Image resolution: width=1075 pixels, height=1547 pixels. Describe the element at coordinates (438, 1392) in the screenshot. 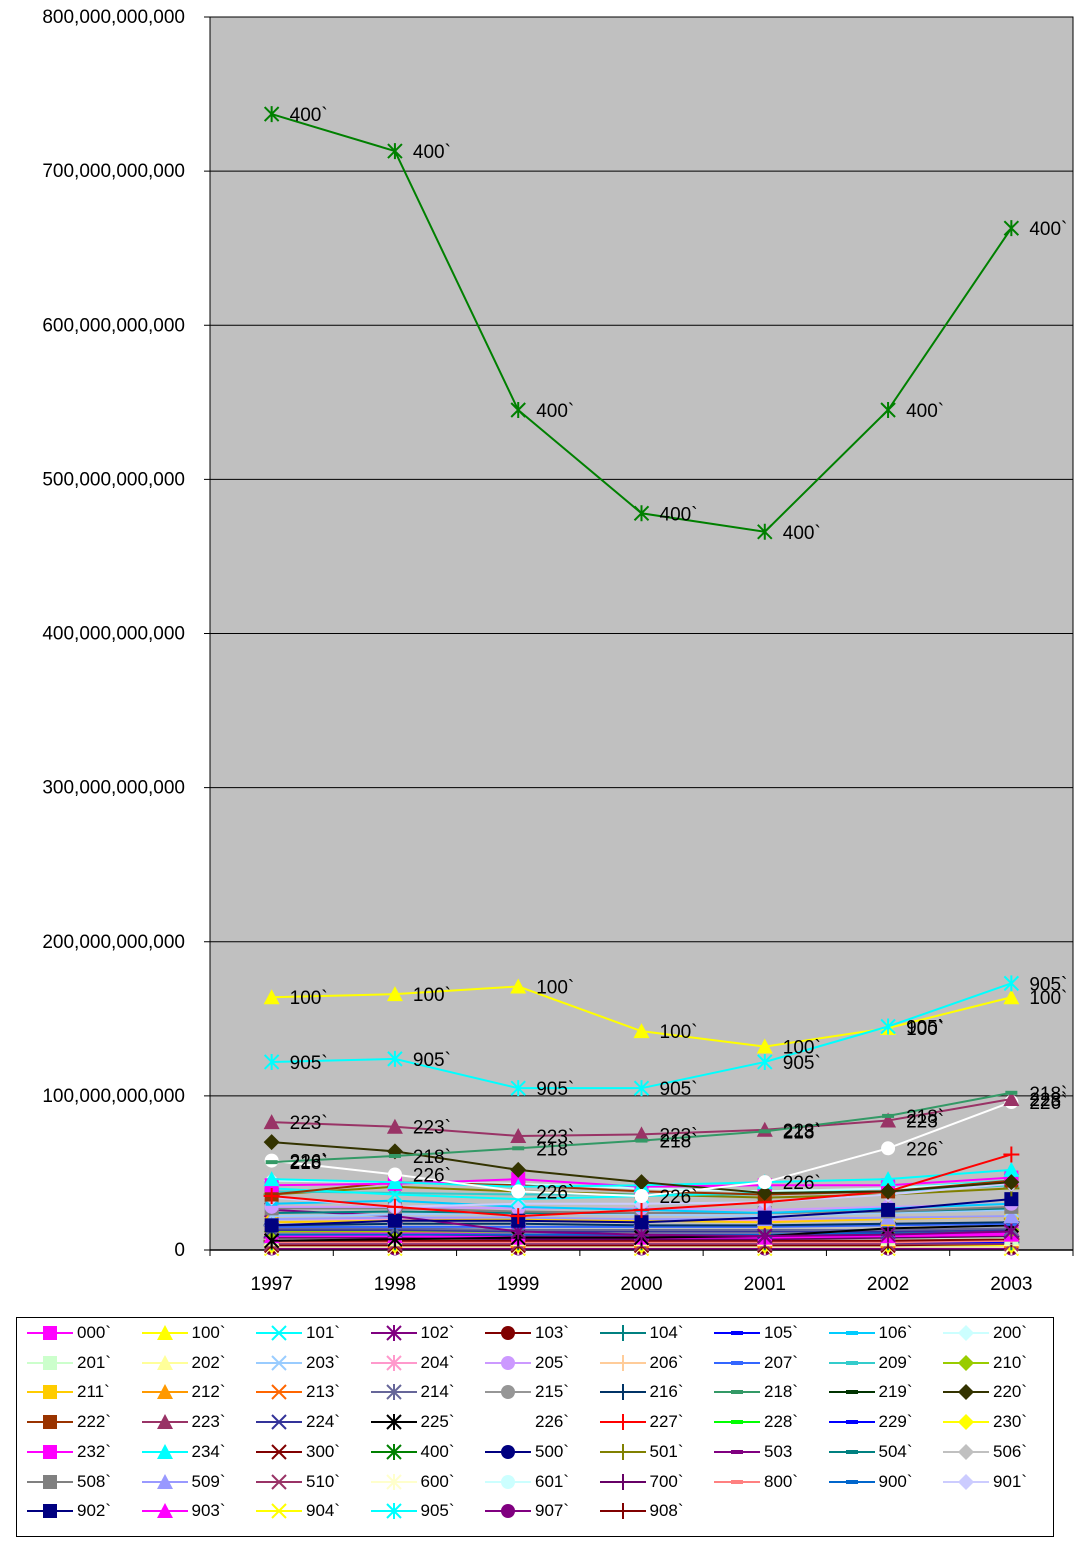

I see `legend-label: 214`` at that location.